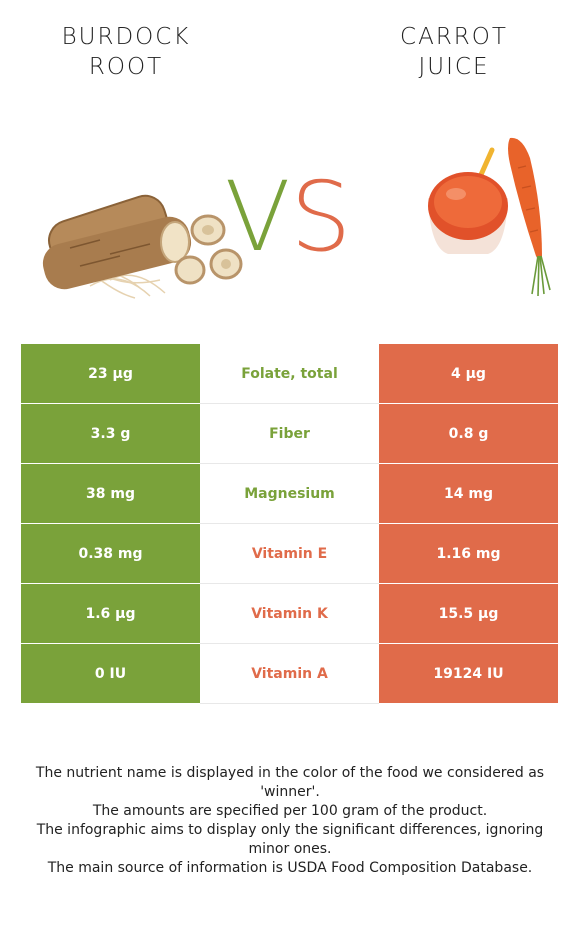 The width and height of the screenshot is (580, 934). What do you see at coordinates (454, 37) in the screenshot?
I see `right-food-title-line1: CARROT` at bounding box center [454, 37].